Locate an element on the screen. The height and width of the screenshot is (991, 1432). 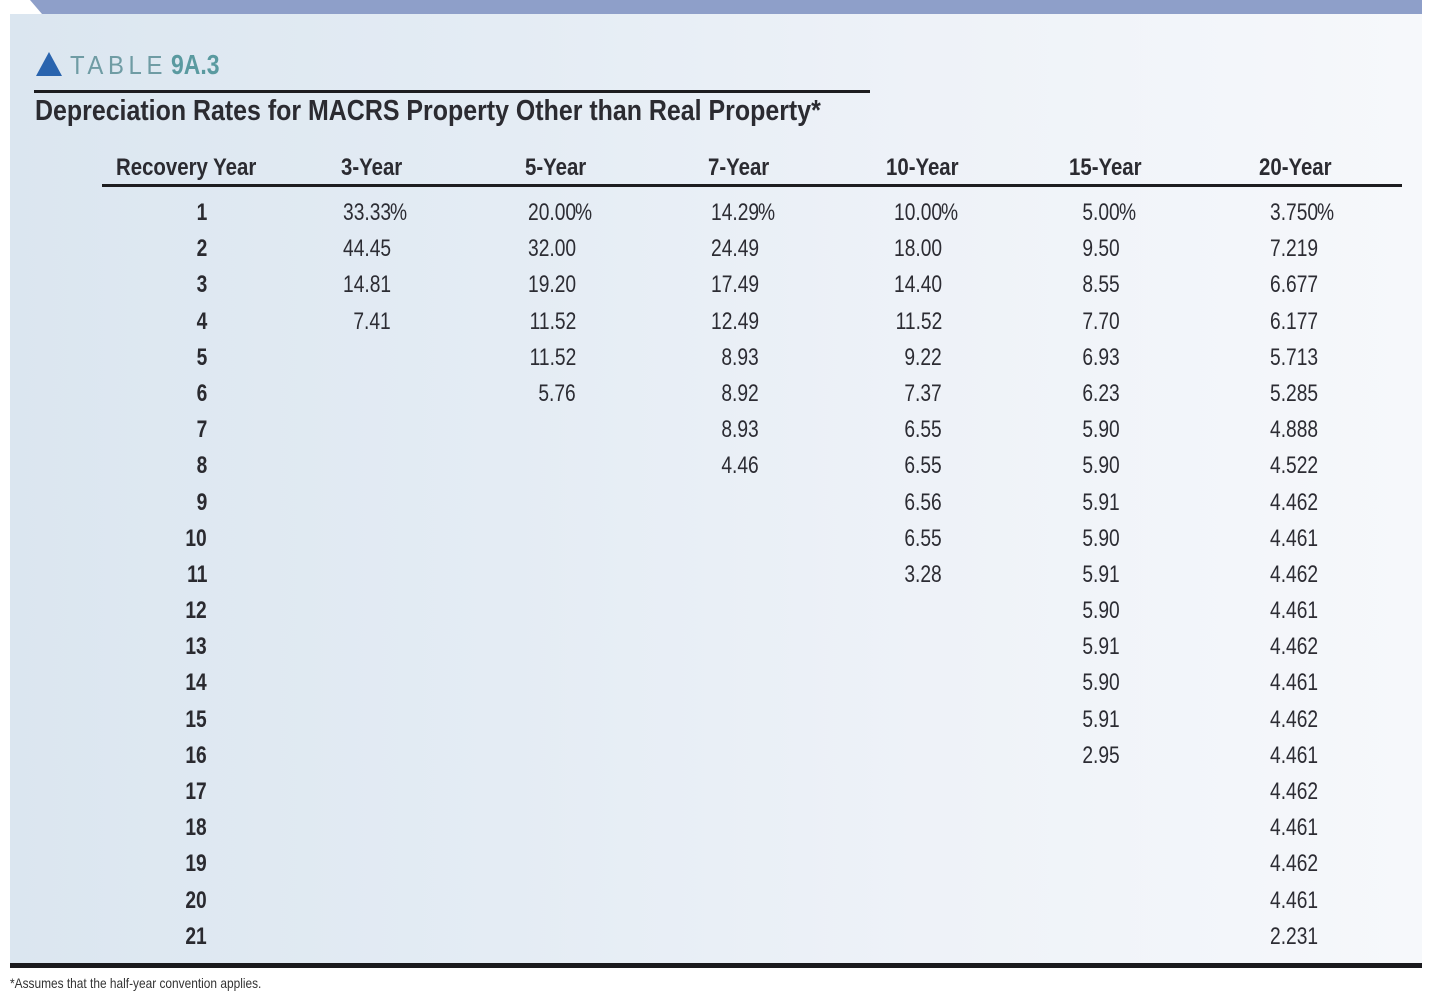
table-cell: 9 is located at coordinates (178, 506).